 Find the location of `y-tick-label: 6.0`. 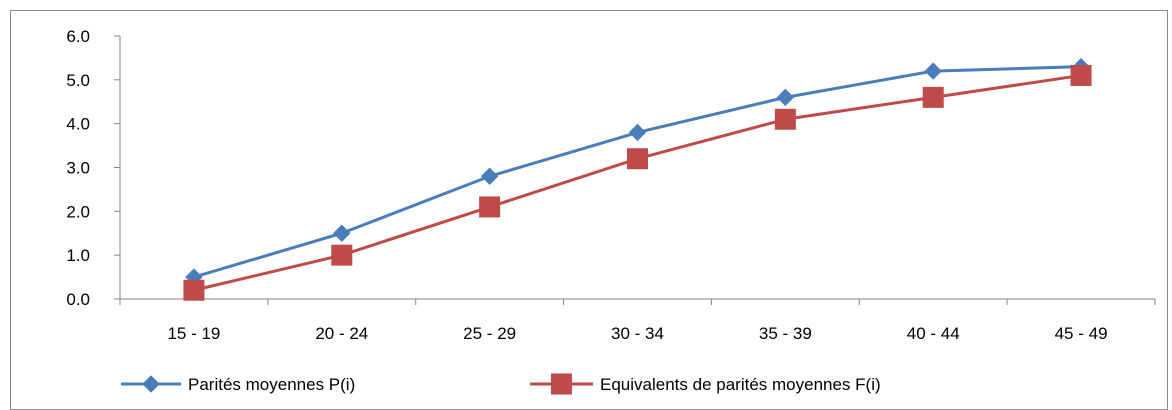

y-tick-label: 6.0 is located at coordinates (78, 36).